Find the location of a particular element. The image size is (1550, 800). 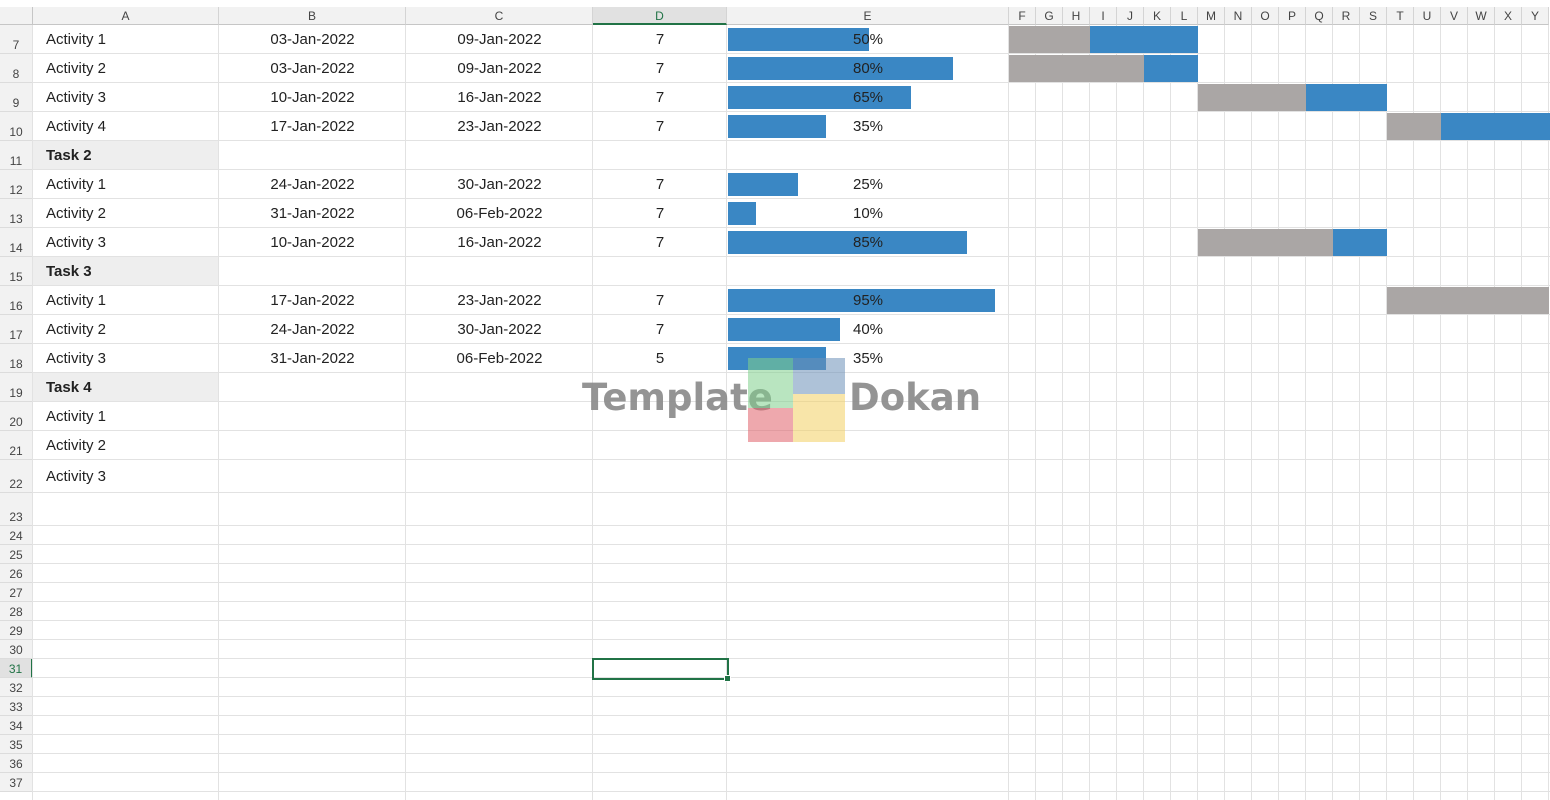

row-header-33: 33 is located at coordinates (16, 706).